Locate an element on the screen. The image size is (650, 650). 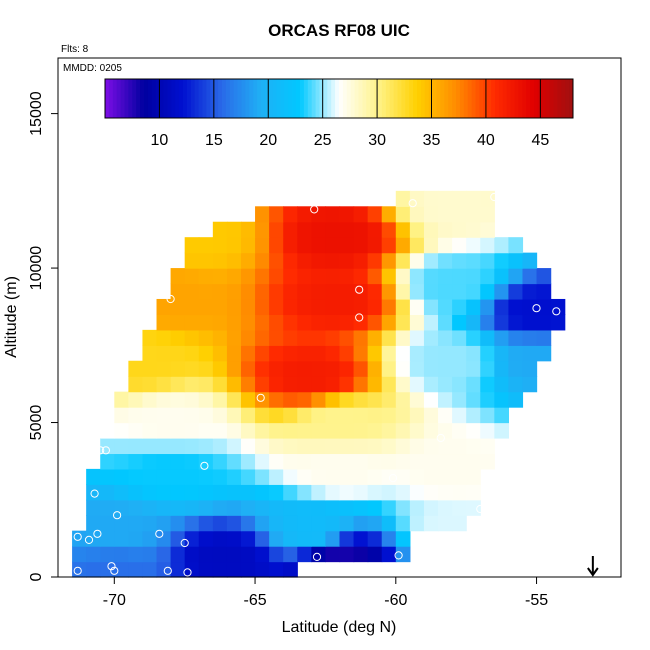
y-axis-title: Altitude (m) is located at coordinates (11, 317).